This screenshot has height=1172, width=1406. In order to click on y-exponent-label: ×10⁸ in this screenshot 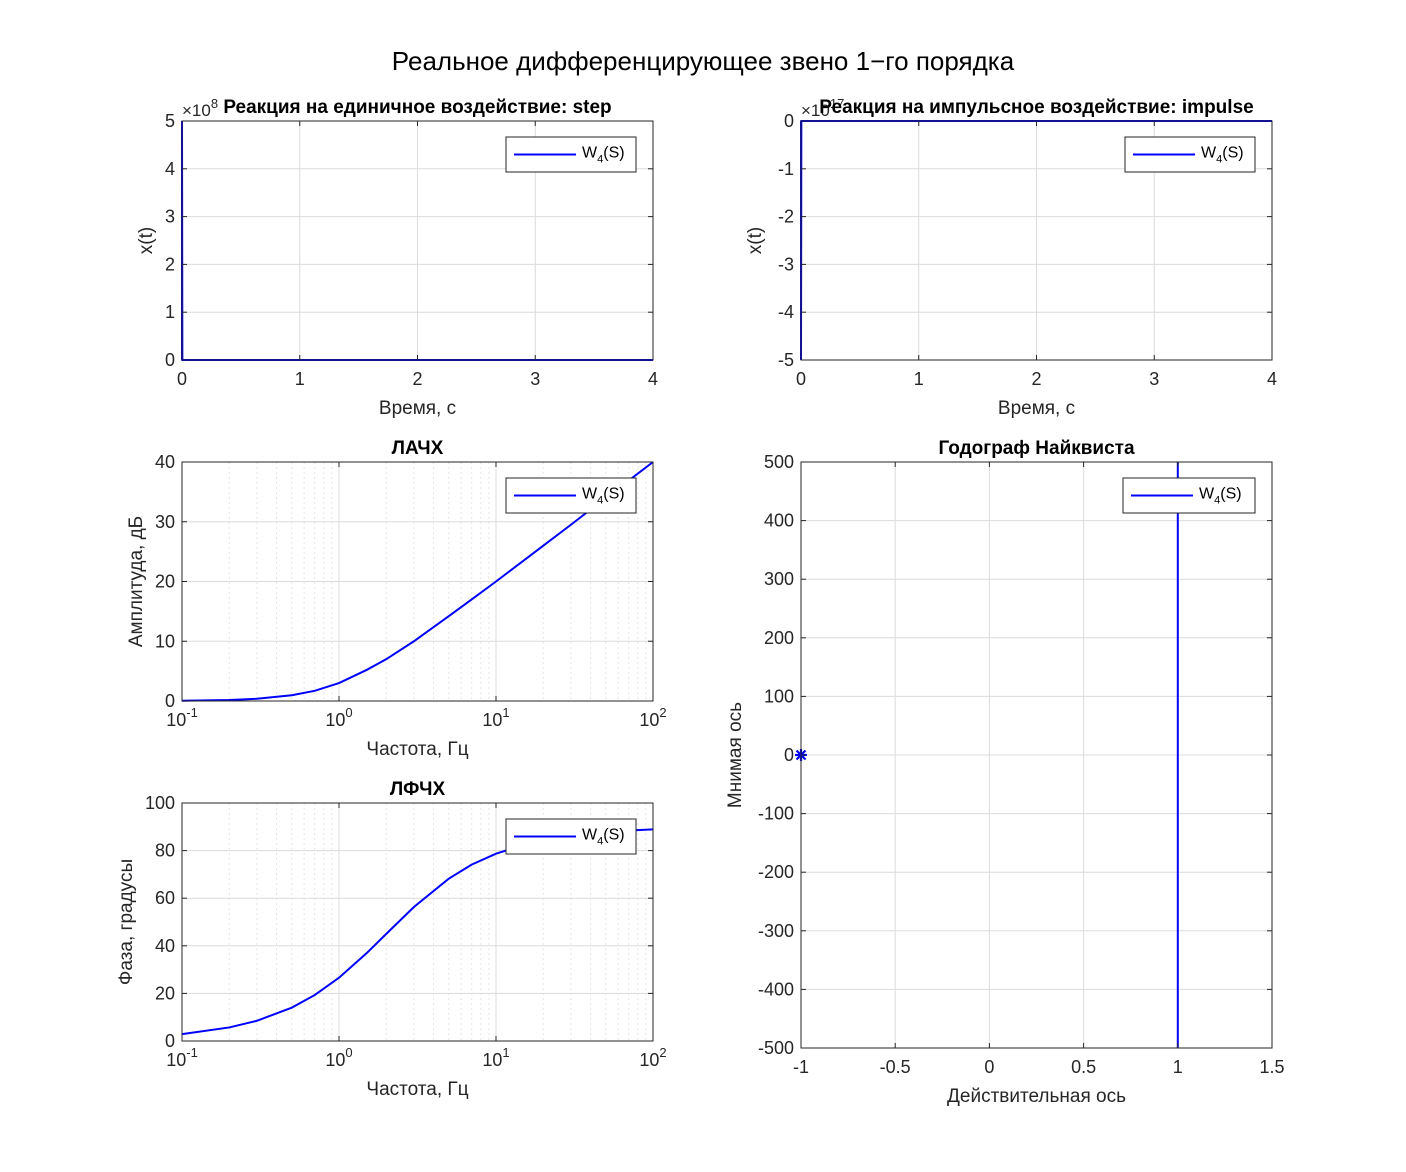, I will do `click(200, 108)`.